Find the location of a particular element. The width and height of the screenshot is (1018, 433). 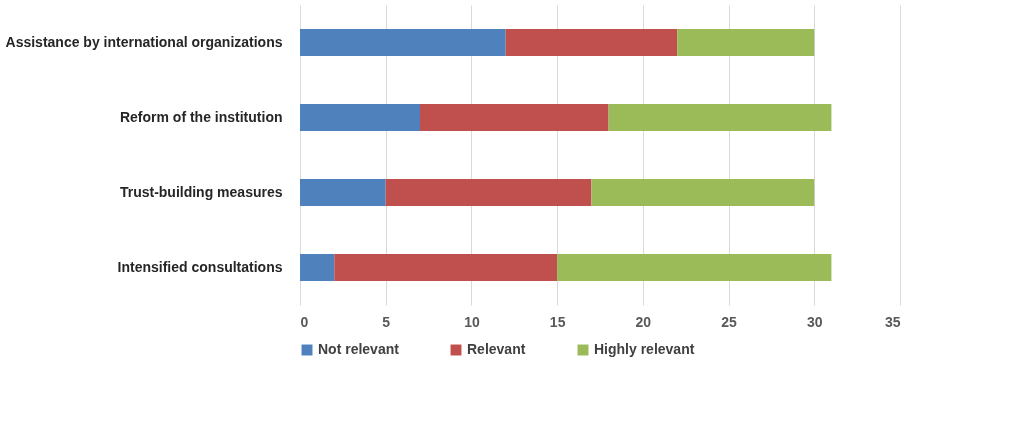

y-tick-label: Trust-building measures is located at coordinates (201, 192).